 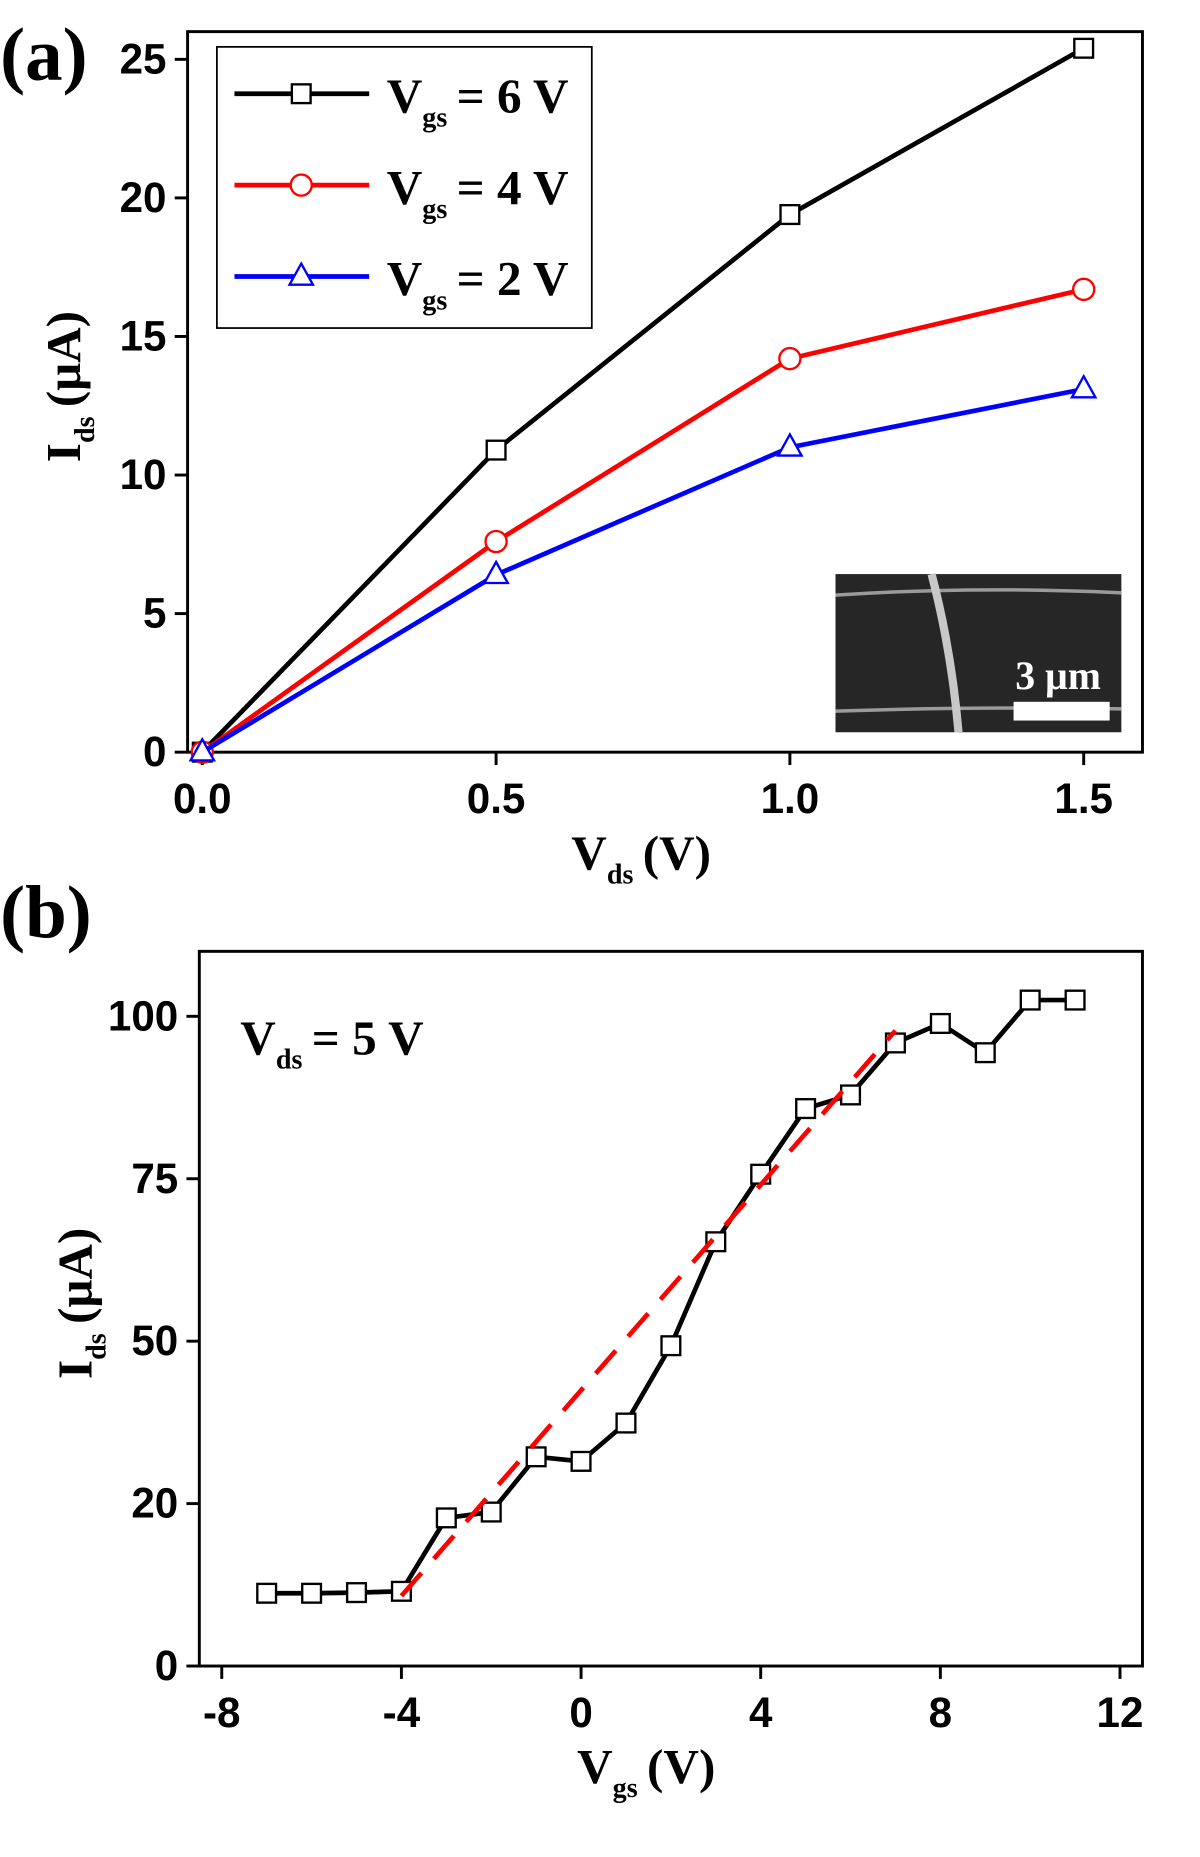 I want to click on inset-image: 3 μm, so click(x=978, y=653).